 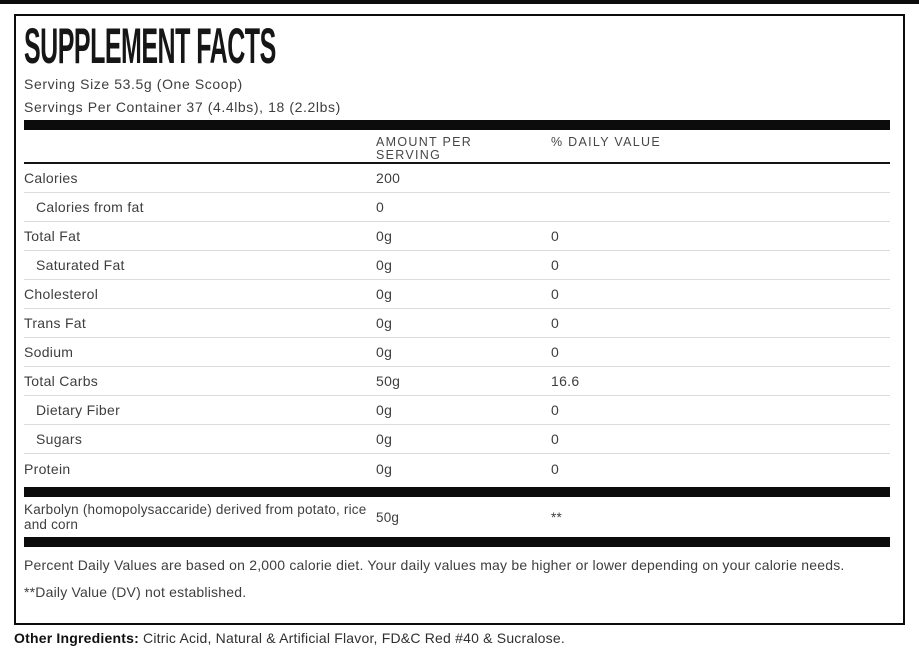 What do you see at coordinates (61, 381) in the screenshot?
I see `nutrient-name: Total Carbs` at bounding box center [61, 381].